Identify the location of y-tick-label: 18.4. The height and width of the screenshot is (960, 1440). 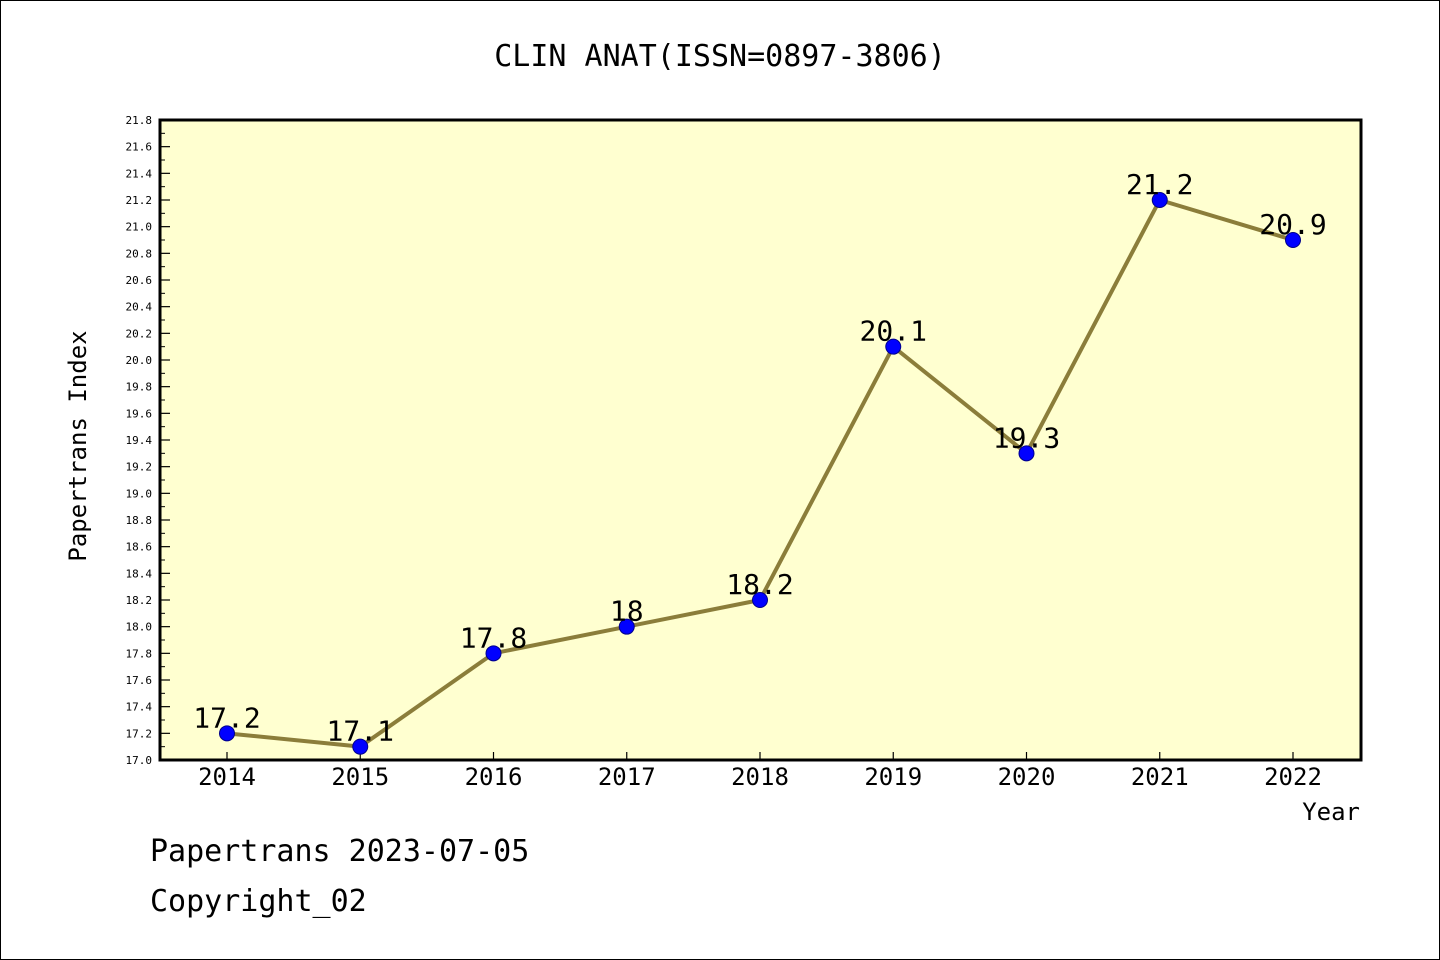
(139, 573).